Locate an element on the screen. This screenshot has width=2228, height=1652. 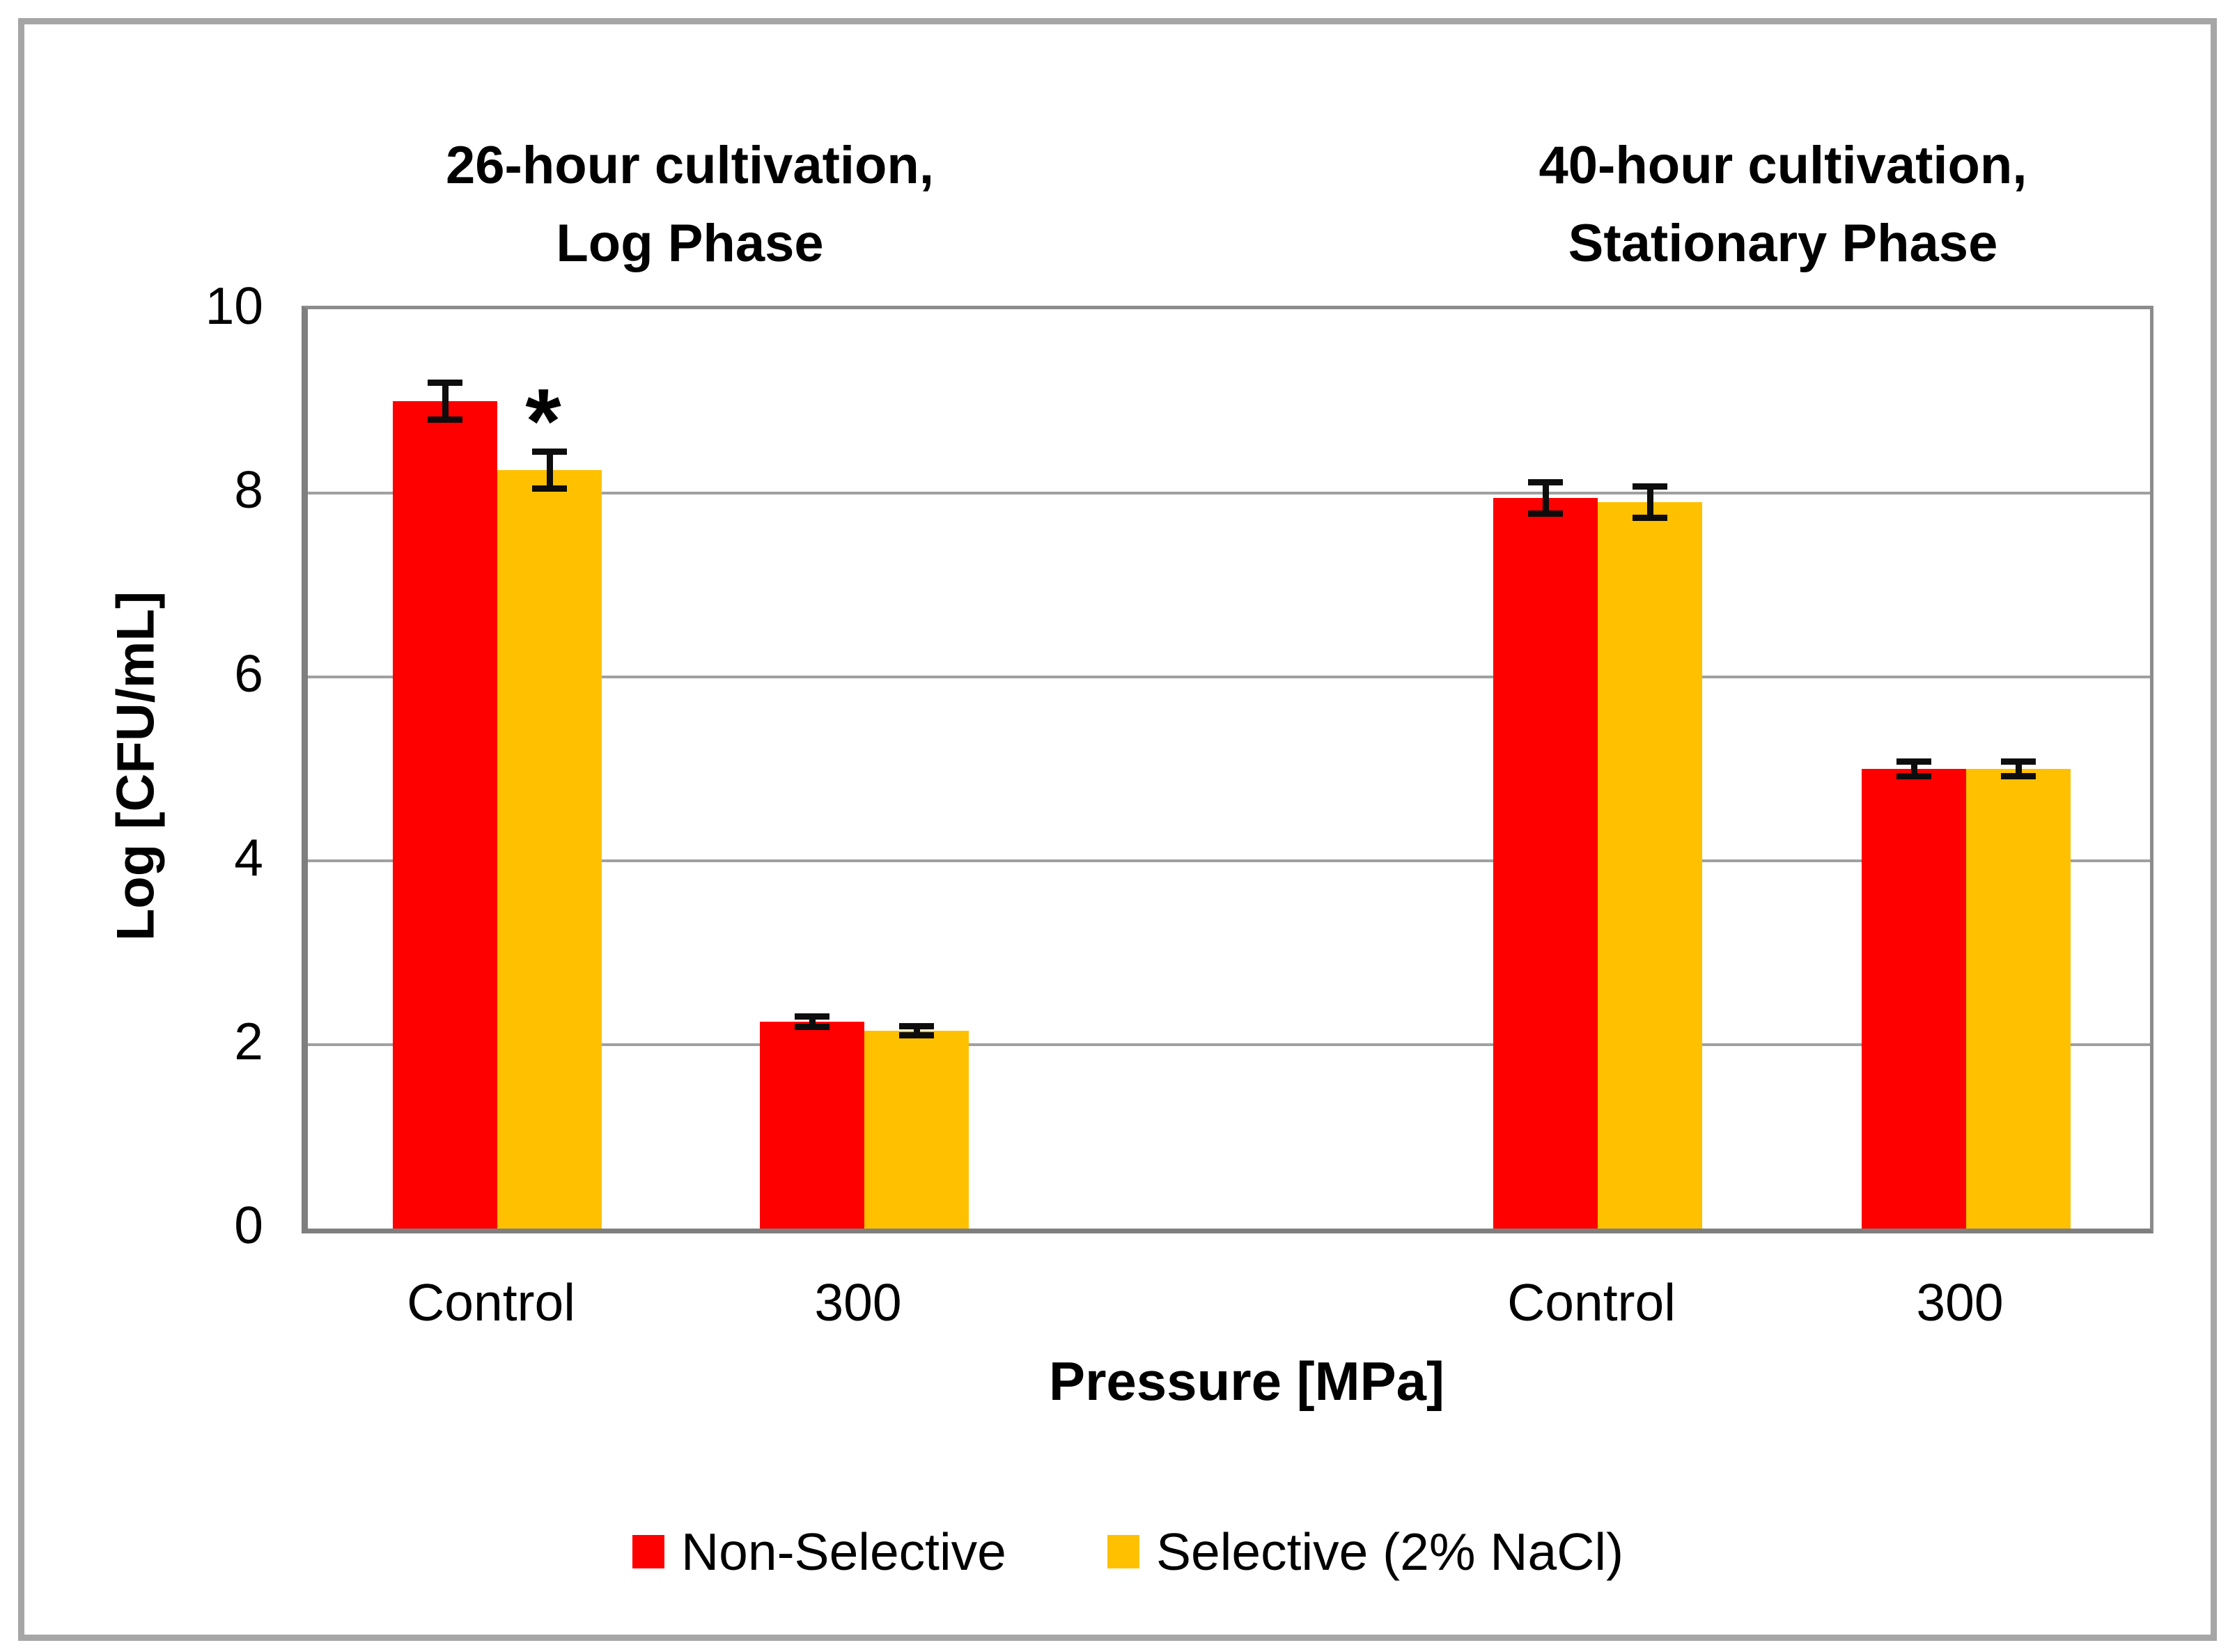
legend-item-non-selective: Non-Selective is located at coordinates (819, 1552).